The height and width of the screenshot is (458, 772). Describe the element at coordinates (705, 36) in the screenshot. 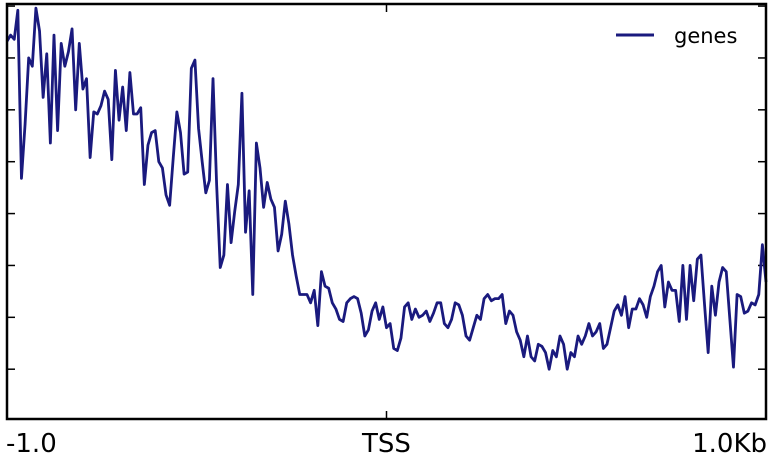

I see `legend-label-genes: genes` at that location.